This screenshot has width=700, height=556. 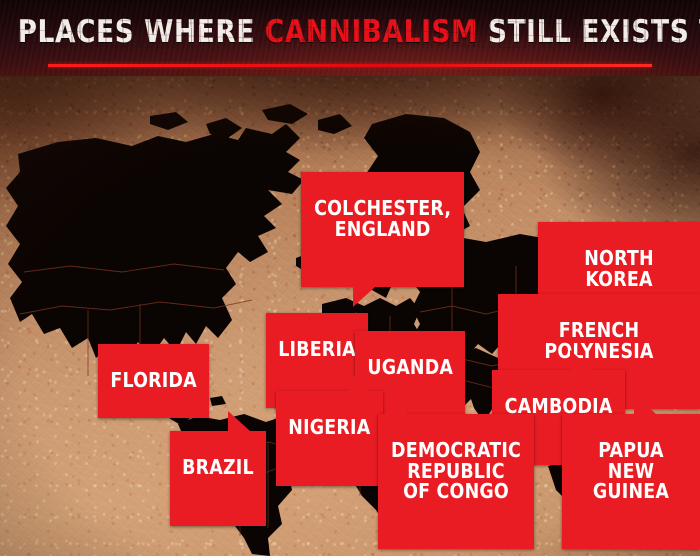 What do you see at coordinates (619, 268) in the screenshot?
I see `label-north-korea-text: NORTH KOREA` at bounding box center [619, 268].